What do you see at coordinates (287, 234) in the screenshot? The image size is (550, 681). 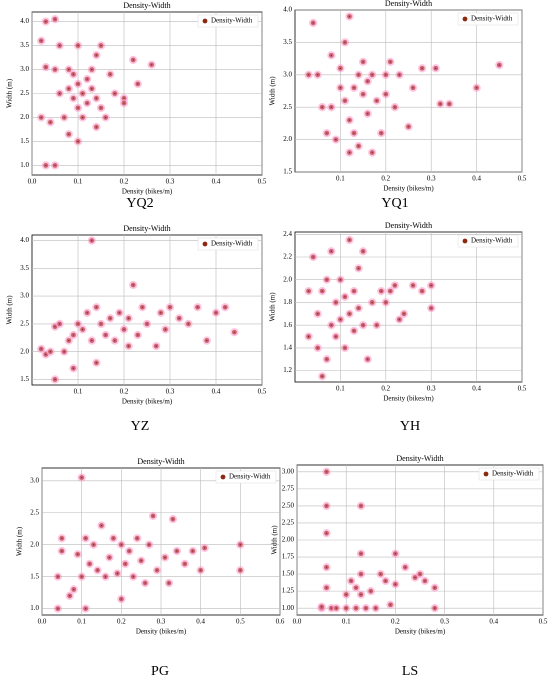 I see `y-tick-label: 2.4` at bounding box center [287, 234].